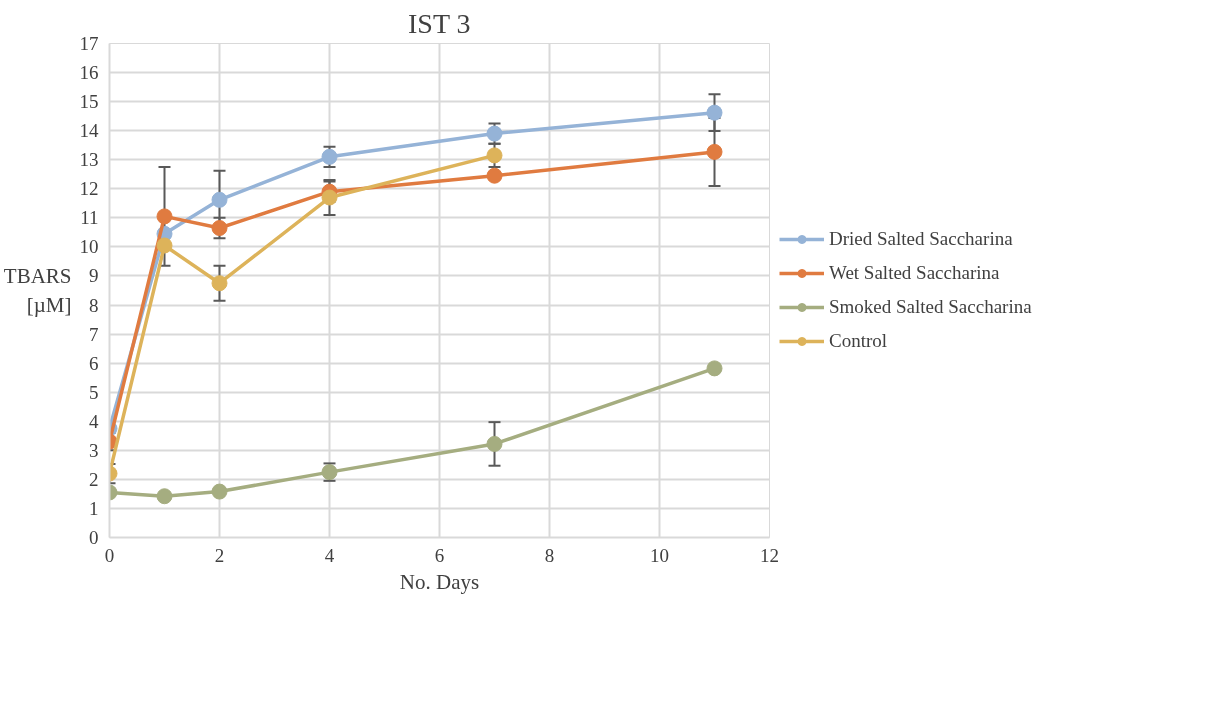 This screenshot has height=705, width=1210. I want to click on y-tick-label: 9, so click(94, 276).